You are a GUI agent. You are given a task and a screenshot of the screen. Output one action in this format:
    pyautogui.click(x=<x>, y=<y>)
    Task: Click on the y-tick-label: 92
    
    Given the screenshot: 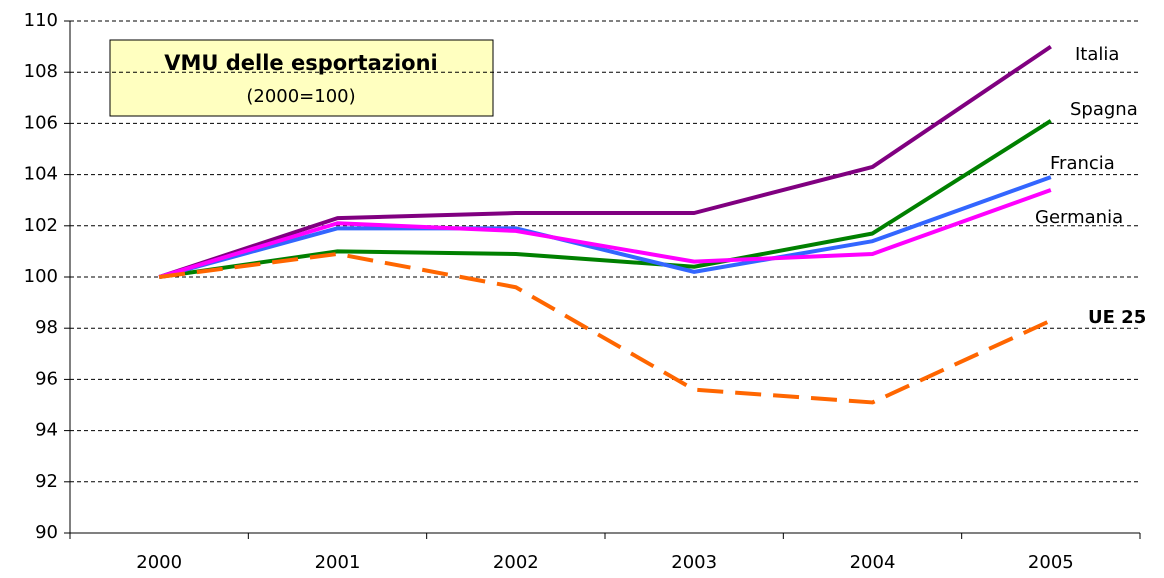 What is the action you would take?
    pyautogui.click(x=46, y=481)
    